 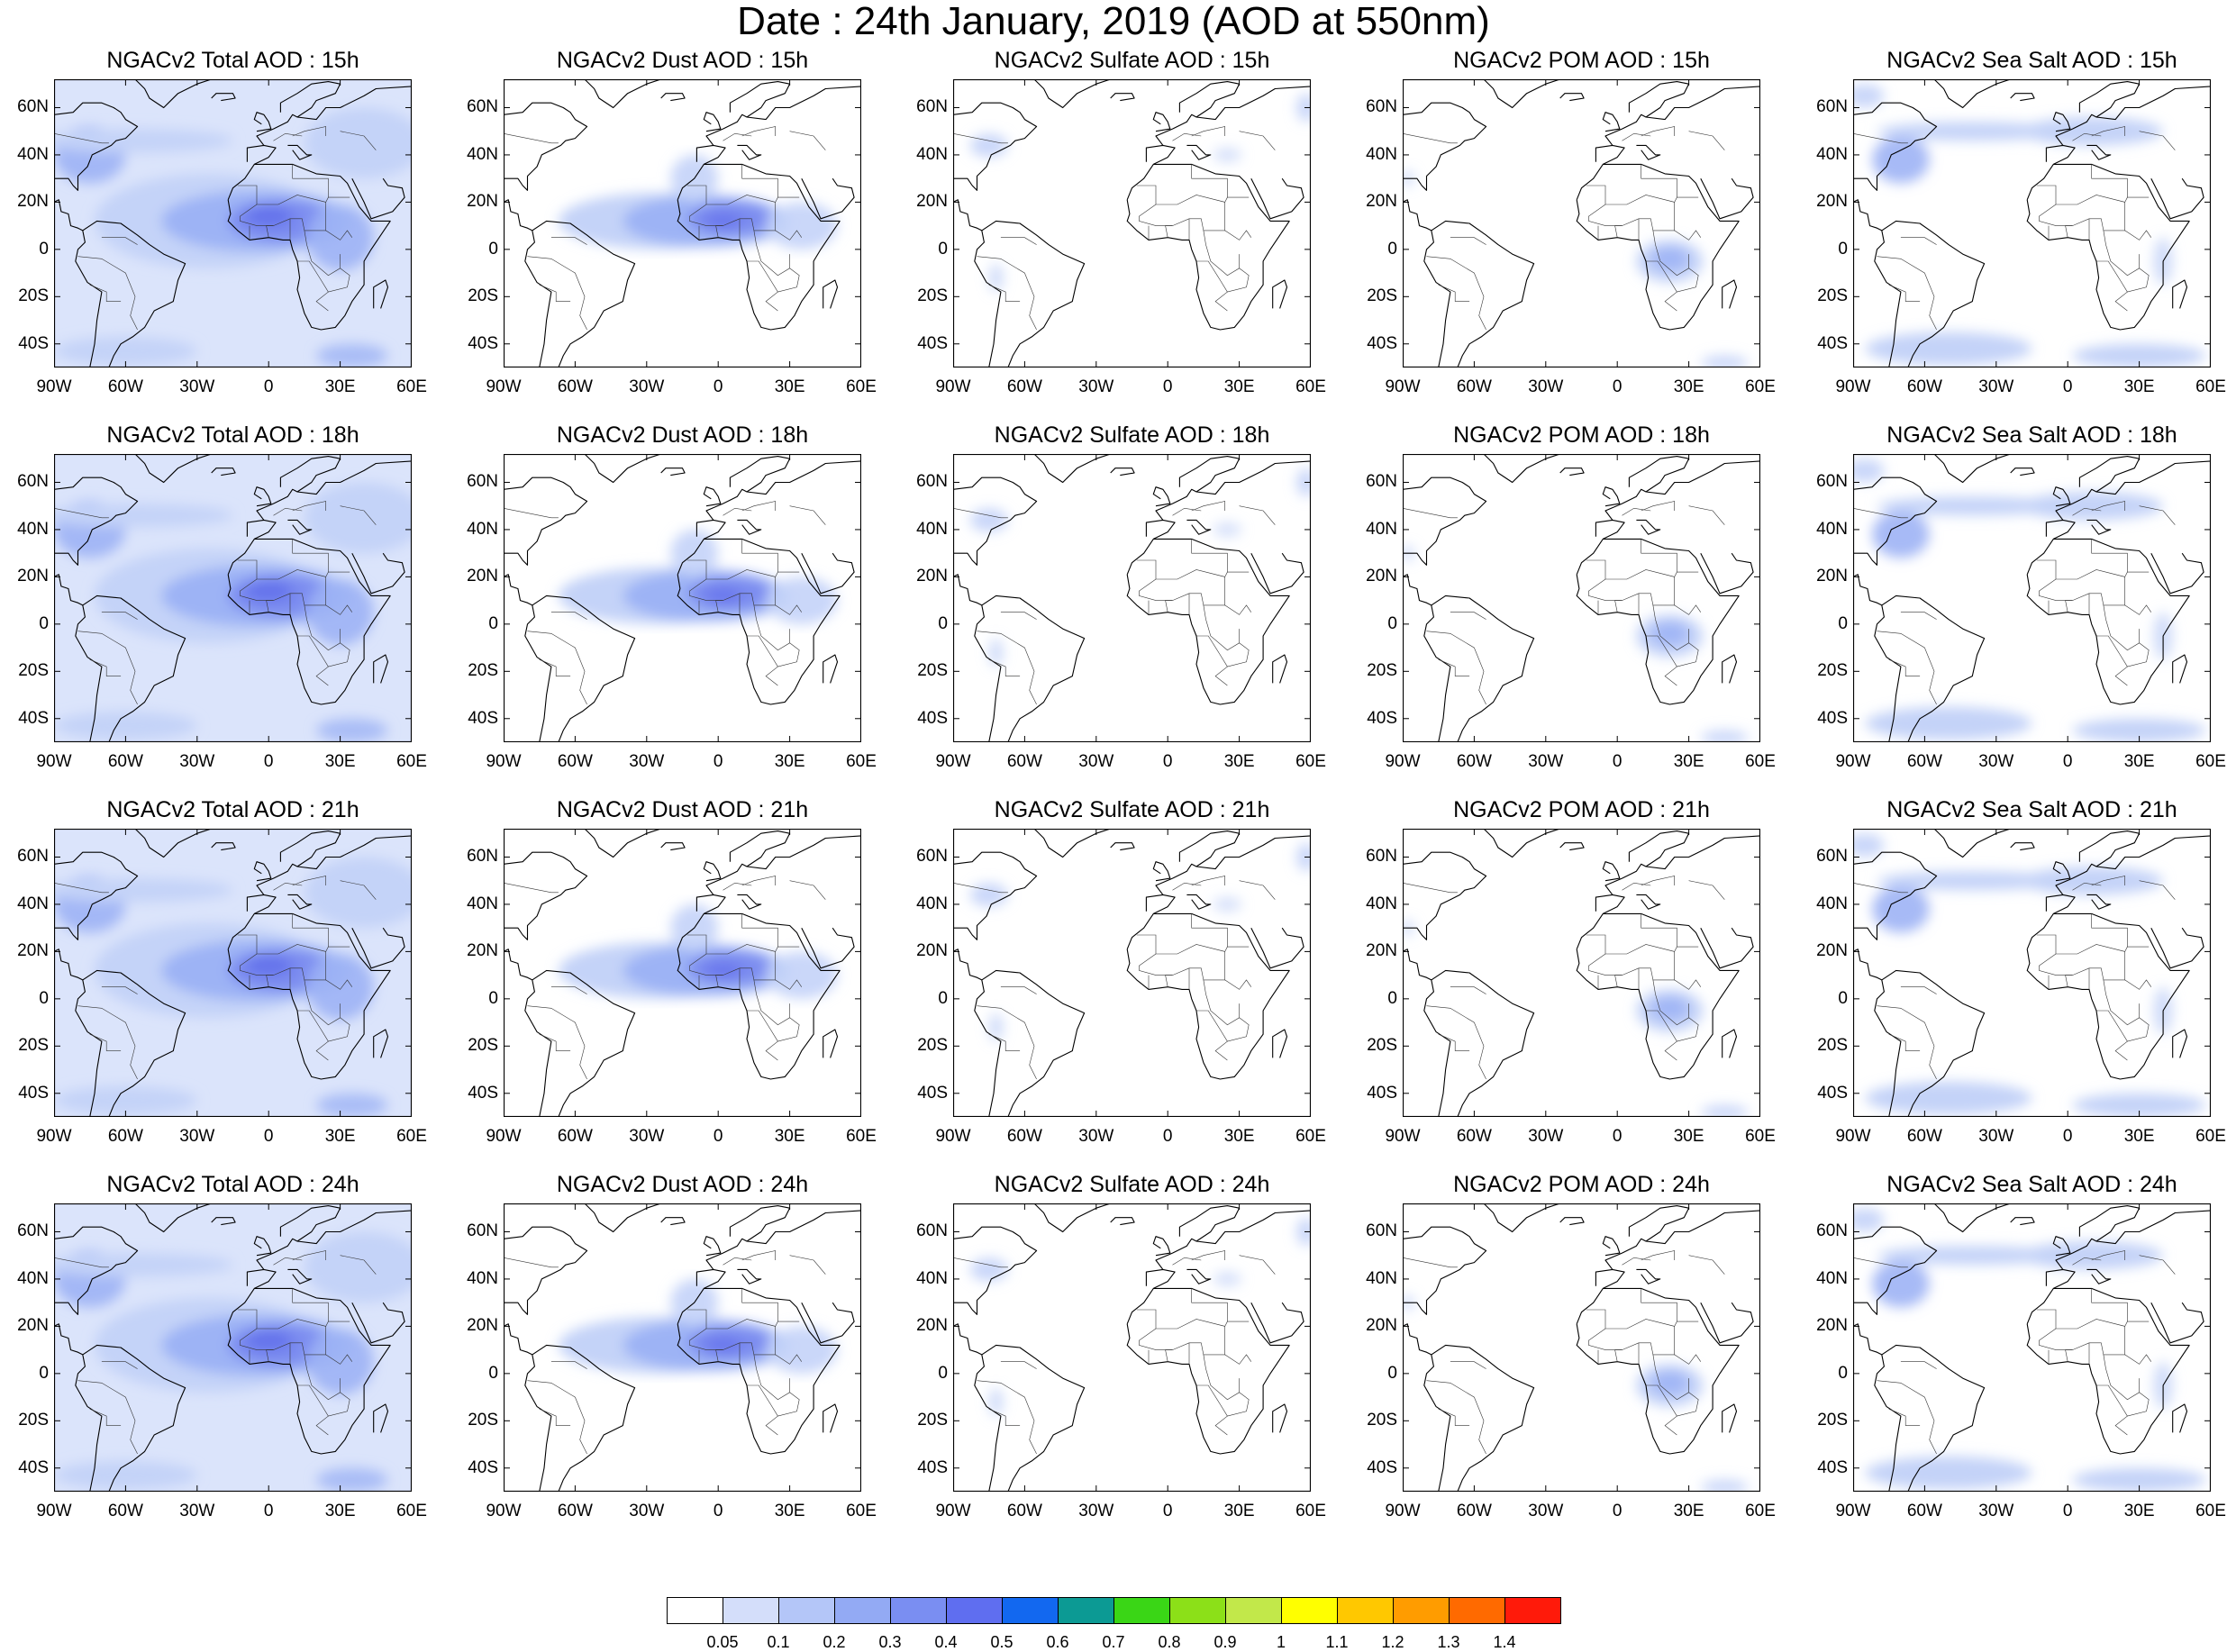 What do you see at coordinates (751, 1610) in the screenshot?
I see `colorbar-swatch` at bounding box center [751, 1610].